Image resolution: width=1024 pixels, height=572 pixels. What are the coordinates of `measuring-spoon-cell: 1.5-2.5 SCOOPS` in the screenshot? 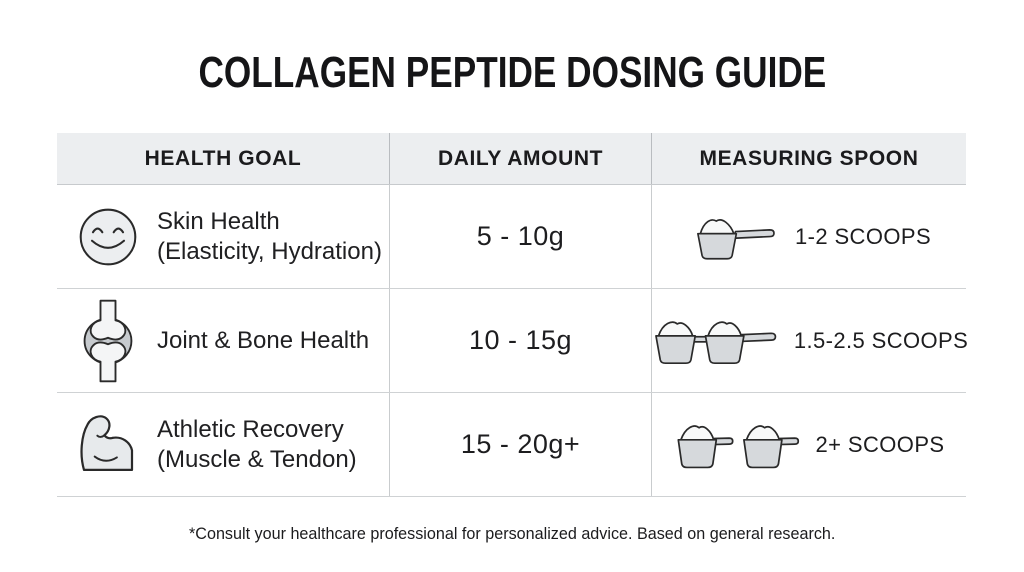 It's located at (809, 340).